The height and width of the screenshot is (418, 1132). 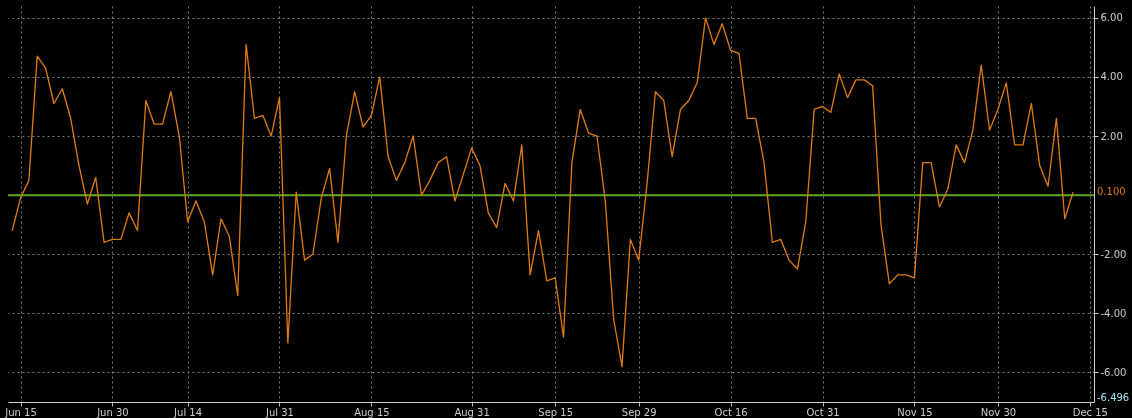 I want to click on x-tick-label: Sep 29, so click(x=639, y=412).